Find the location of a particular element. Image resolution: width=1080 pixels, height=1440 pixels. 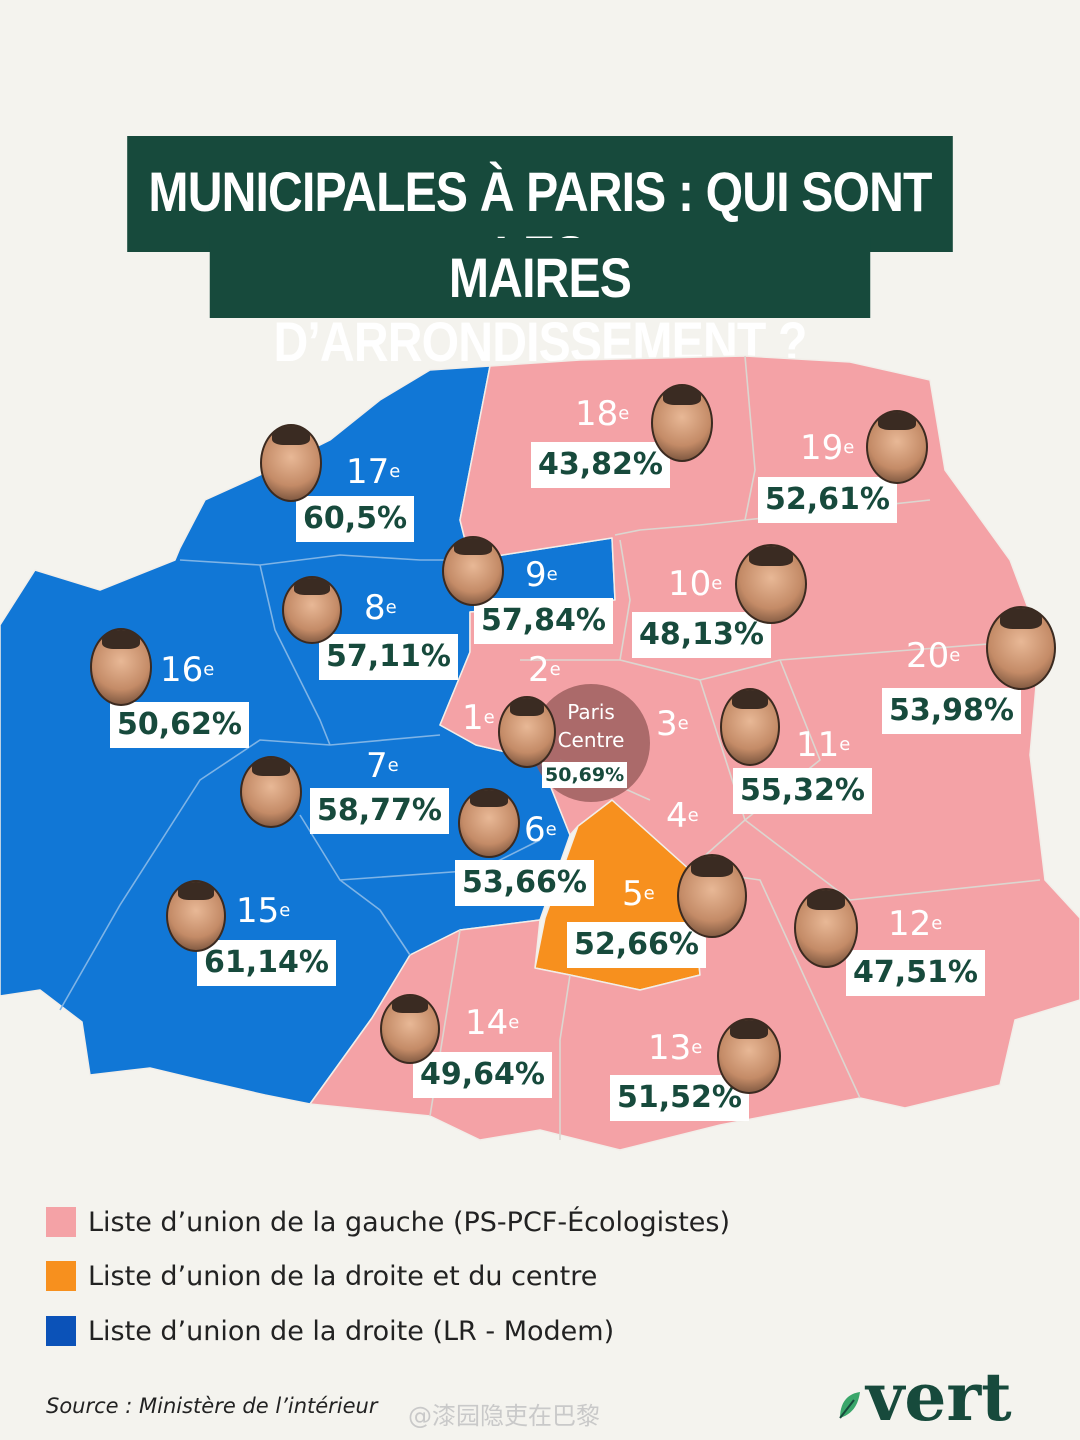

pct-18: 43,82% is located at coordinates (600, 465).